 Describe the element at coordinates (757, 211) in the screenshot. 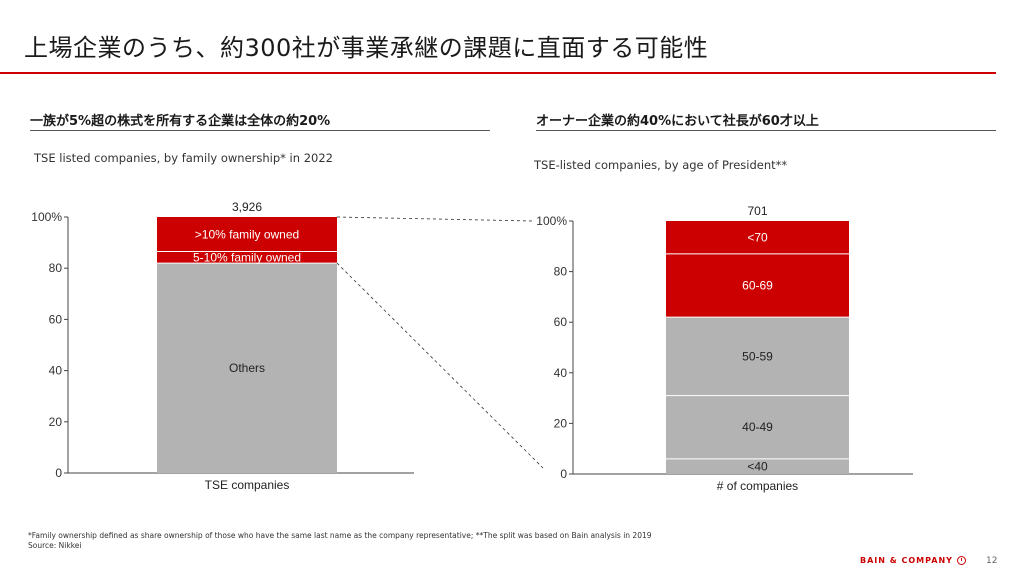

I see `right-total-label: 701` at that location.